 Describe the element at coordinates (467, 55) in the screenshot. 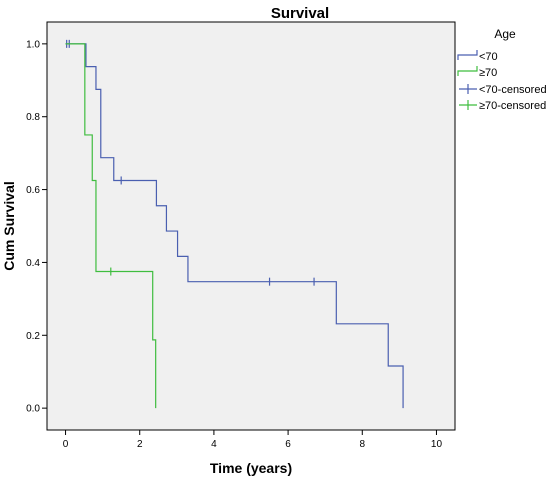

I see `legend-swatch-lt70` at that location.